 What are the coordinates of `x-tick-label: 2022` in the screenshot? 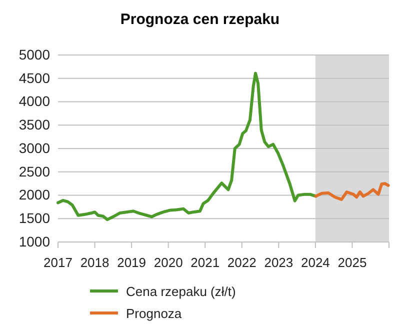 It's located at (241, 262).